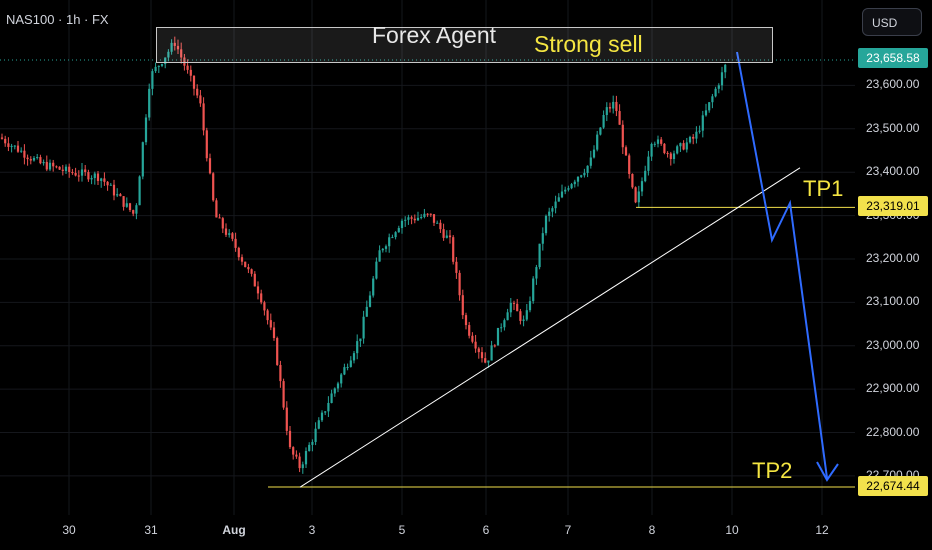 The width and height of the screenshot is (932, 550). I want to click on y-tick-label: 23,100.00, so click(893, 301).